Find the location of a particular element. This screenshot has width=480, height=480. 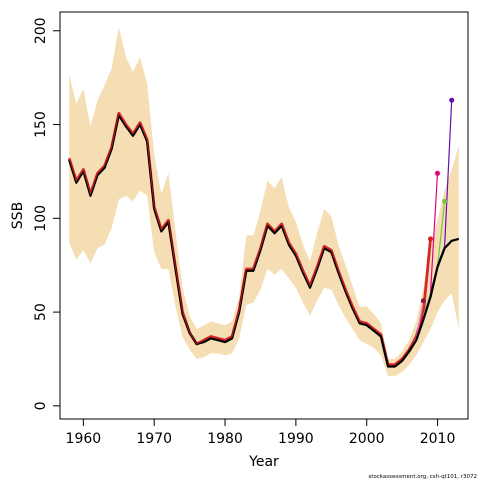

x-tick-label-2010: 2010 is located at coordinates (438, 439).